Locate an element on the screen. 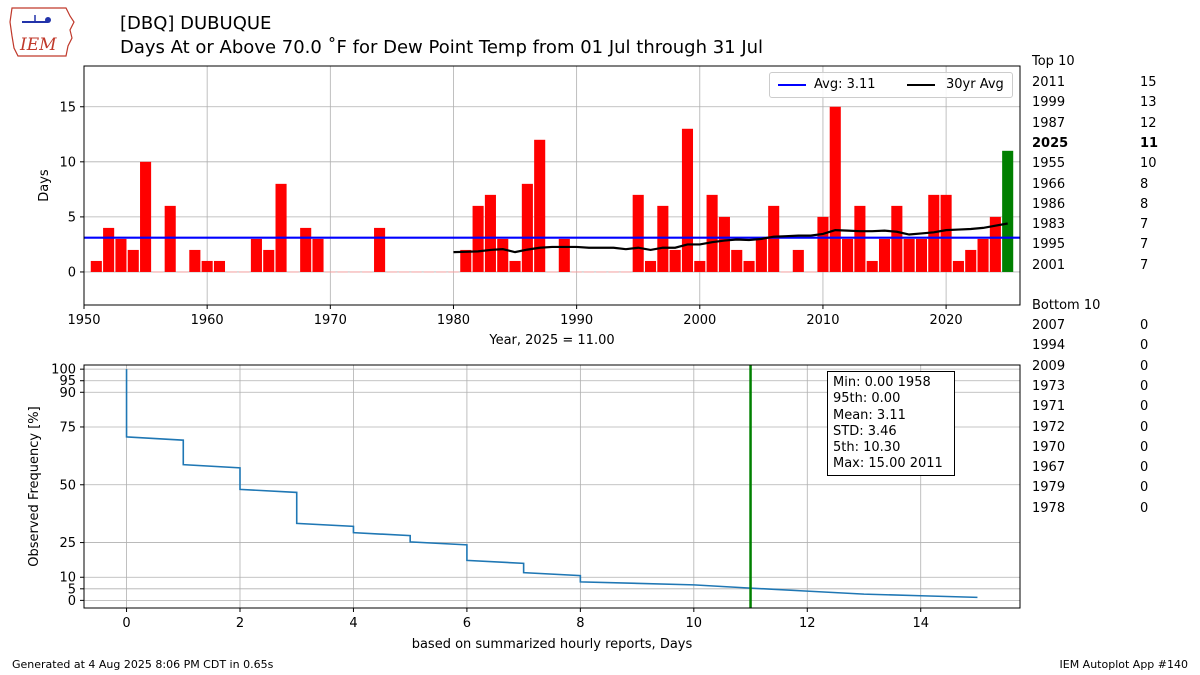  y-tick-label: 75 is located at coordinates (67, 427).